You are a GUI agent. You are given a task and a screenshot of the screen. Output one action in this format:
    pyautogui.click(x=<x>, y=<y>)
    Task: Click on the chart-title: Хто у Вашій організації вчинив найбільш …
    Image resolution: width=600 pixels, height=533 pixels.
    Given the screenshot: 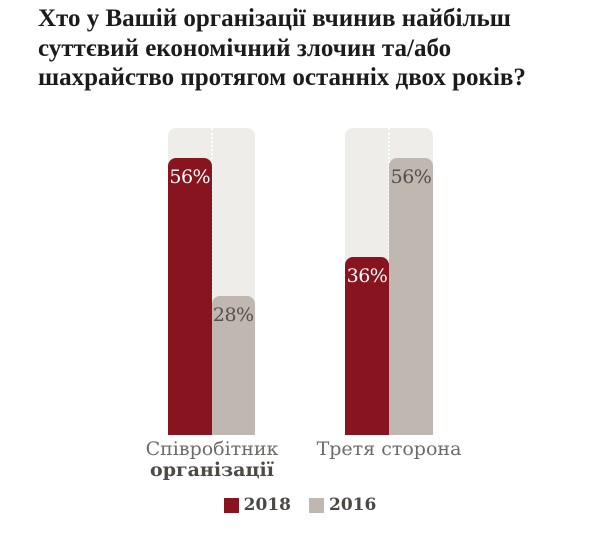 What is the action you would take?
    pyautogui.click(x=282, y=48)
    